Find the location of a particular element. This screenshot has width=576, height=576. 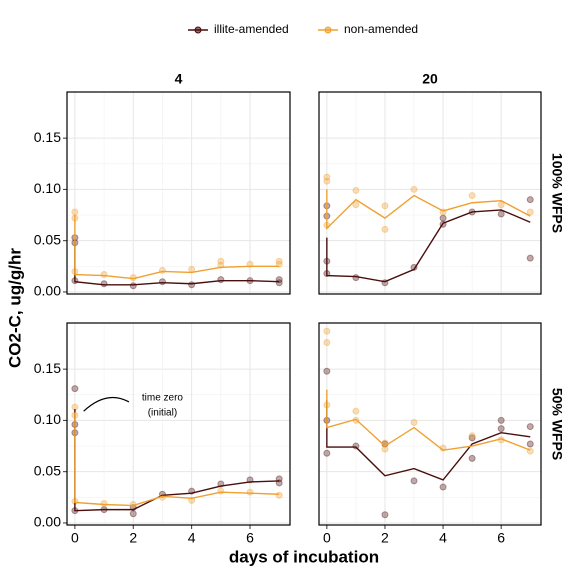

annotation: time zero is located at coordinates (163, 397).